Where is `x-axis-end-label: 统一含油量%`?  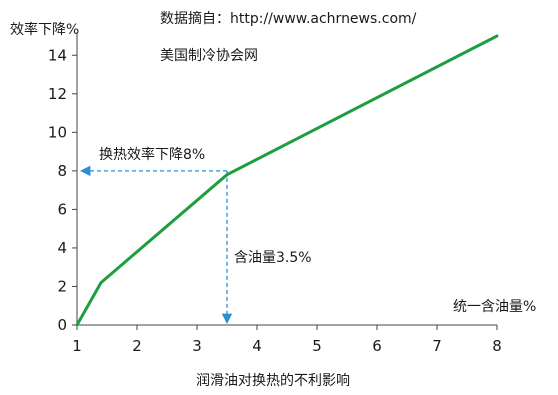 x-axis-end-label: 统一含油量% is located at coordinates (494, 307).